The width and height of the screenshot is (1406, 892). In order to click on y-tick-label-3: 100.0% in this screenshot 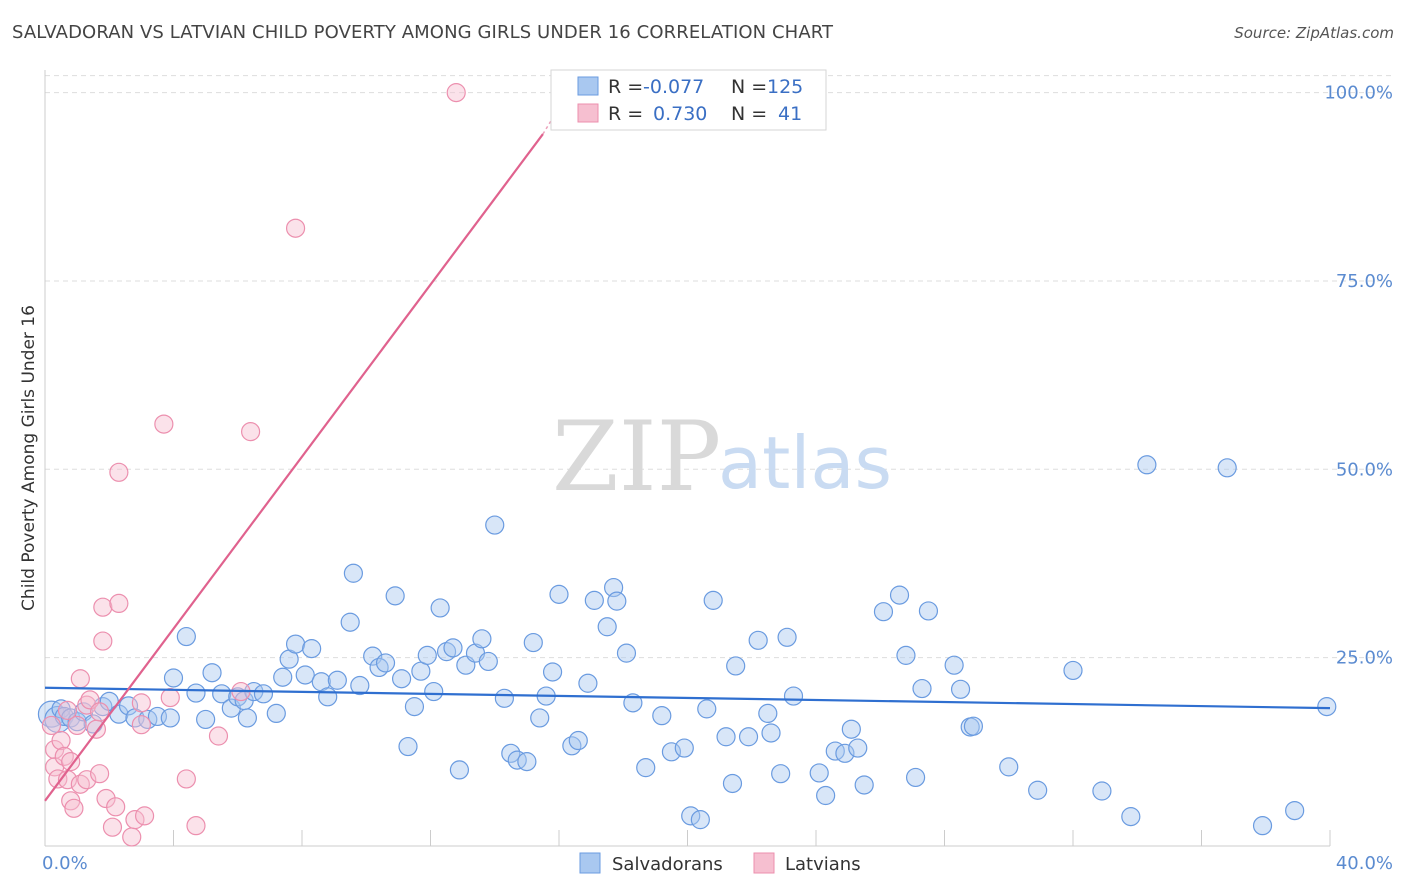, I will do `click(1358, 93)`.